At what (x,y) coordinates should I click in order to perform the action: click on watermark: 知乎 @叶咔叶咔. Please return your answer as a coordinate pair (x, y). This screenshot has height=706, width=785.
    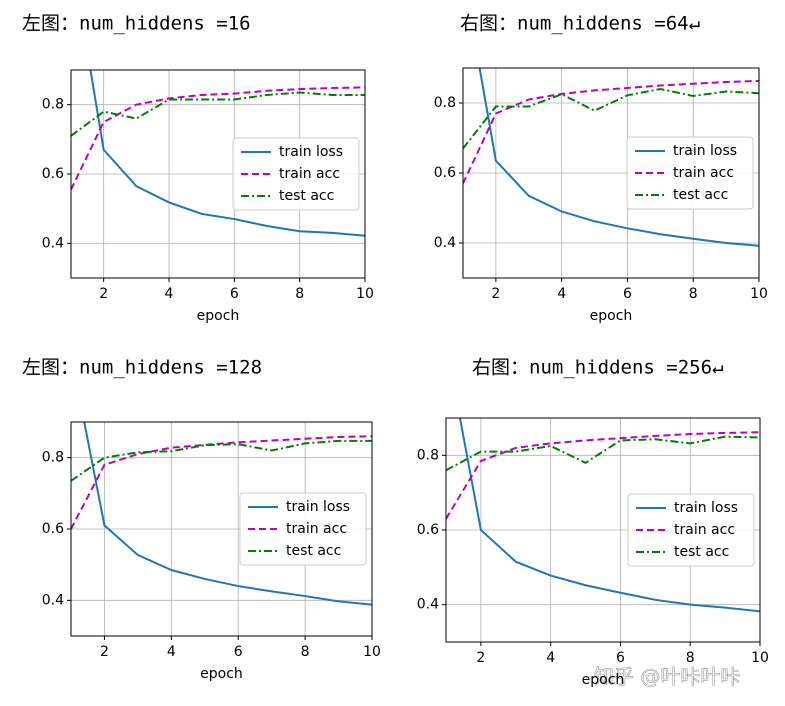
    Looking at the image, I should click on (667, 677).